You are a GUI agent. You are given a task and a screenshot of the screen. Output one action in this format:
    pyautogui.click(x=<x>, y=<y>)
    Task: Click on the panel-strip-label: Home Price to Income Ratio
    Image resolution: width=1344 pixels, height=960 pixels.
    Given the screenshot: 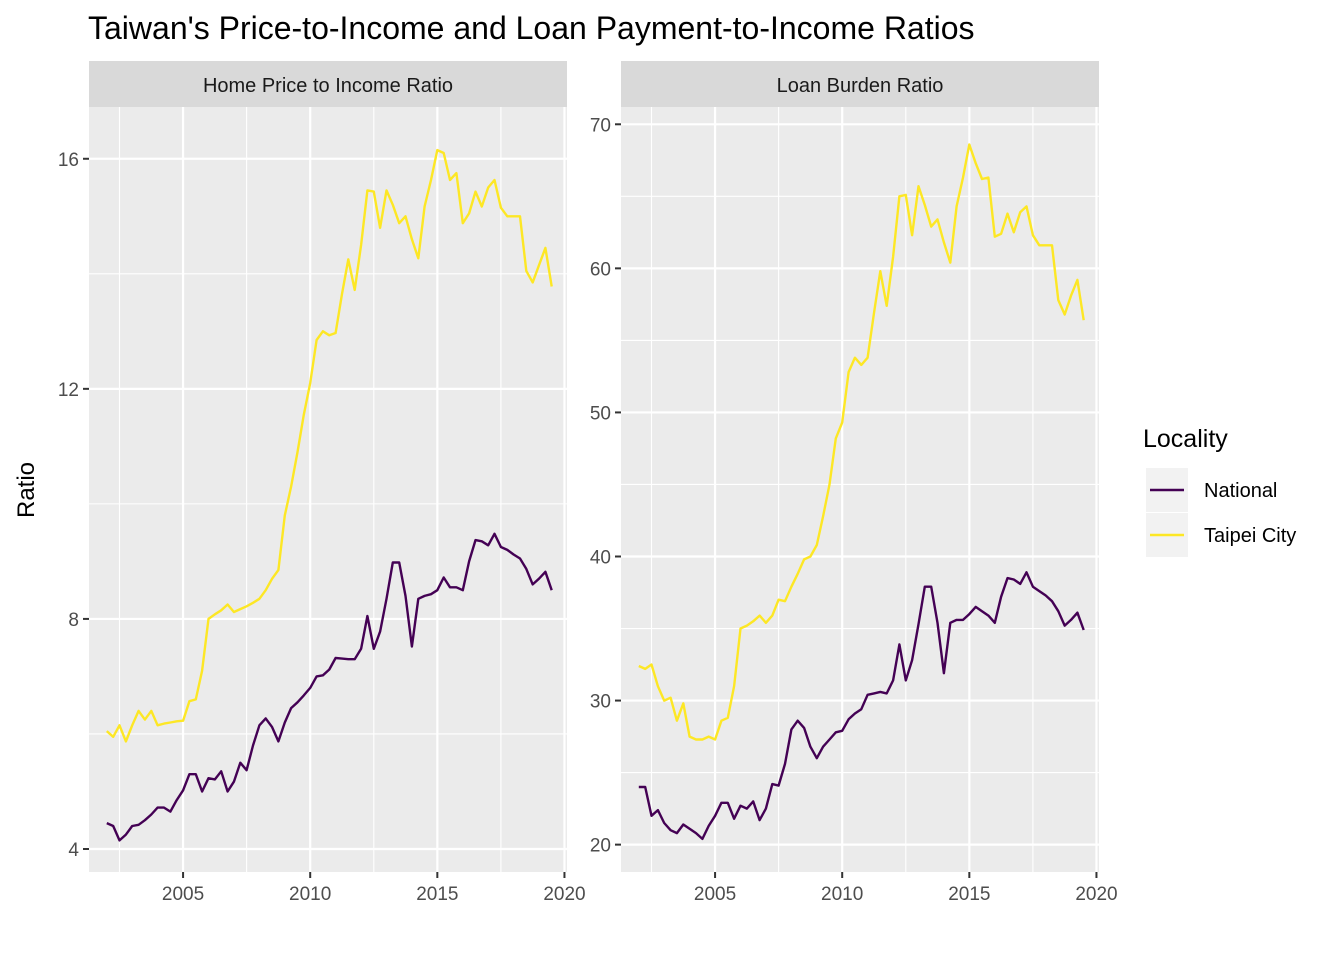 What is the action you would take?
    pyautogui.click(x=328, y=86)
    